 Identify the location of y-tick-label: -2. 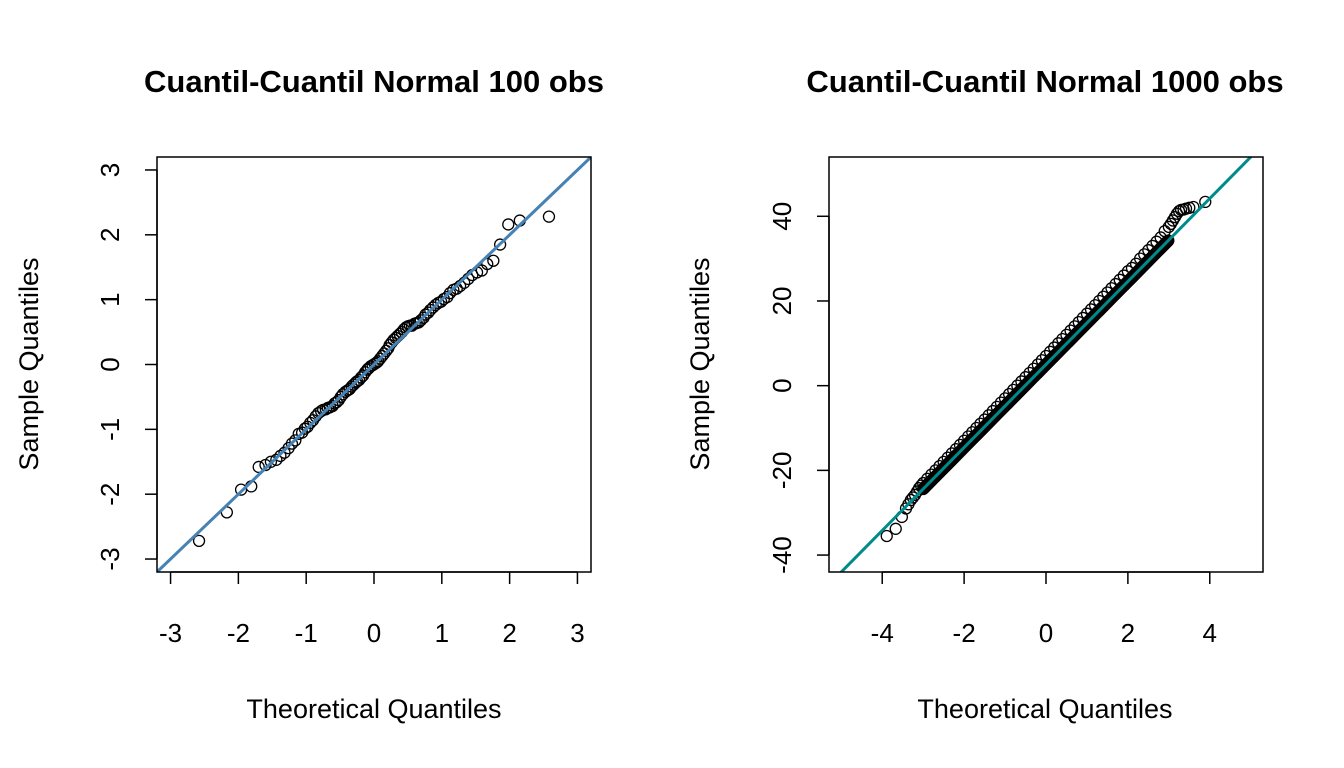
(110, 494).